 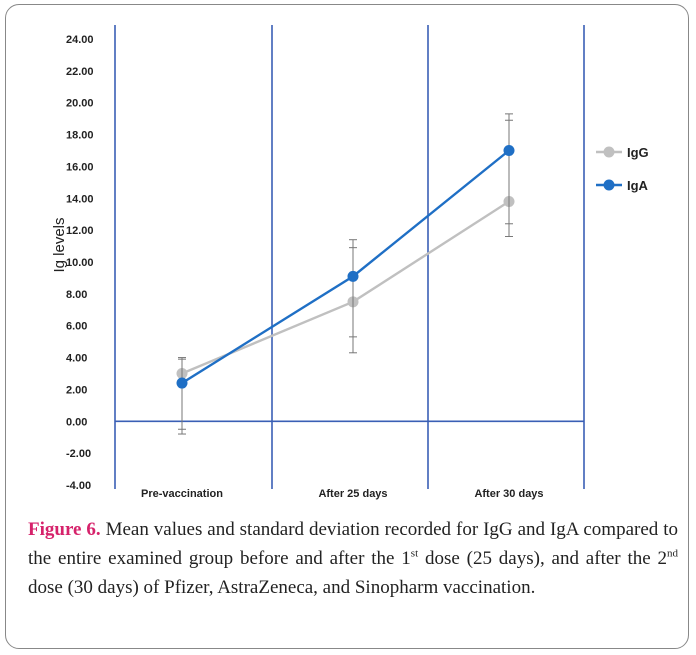 What do you see at coordinates (59, 244) in the screenshot?
I see `y-axis-label: Ig levels` at bounding box center [59, 244].